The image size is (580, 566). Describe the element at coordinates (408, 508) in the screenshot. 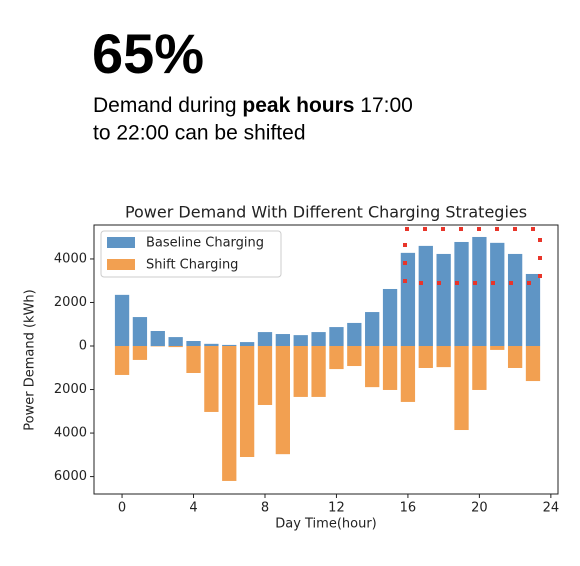

I see `x-tick-label: 16` at that location.